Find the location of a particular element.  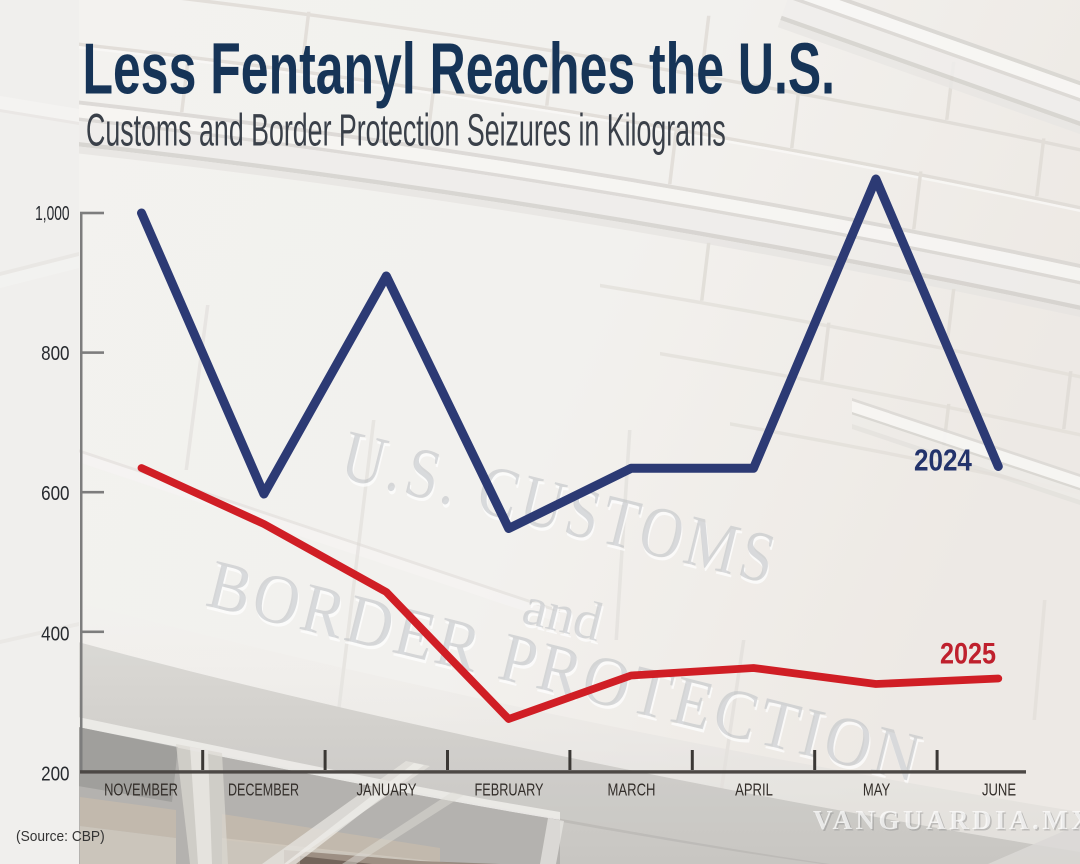

svg-text: MARCH is located at coordinates (632, 790).